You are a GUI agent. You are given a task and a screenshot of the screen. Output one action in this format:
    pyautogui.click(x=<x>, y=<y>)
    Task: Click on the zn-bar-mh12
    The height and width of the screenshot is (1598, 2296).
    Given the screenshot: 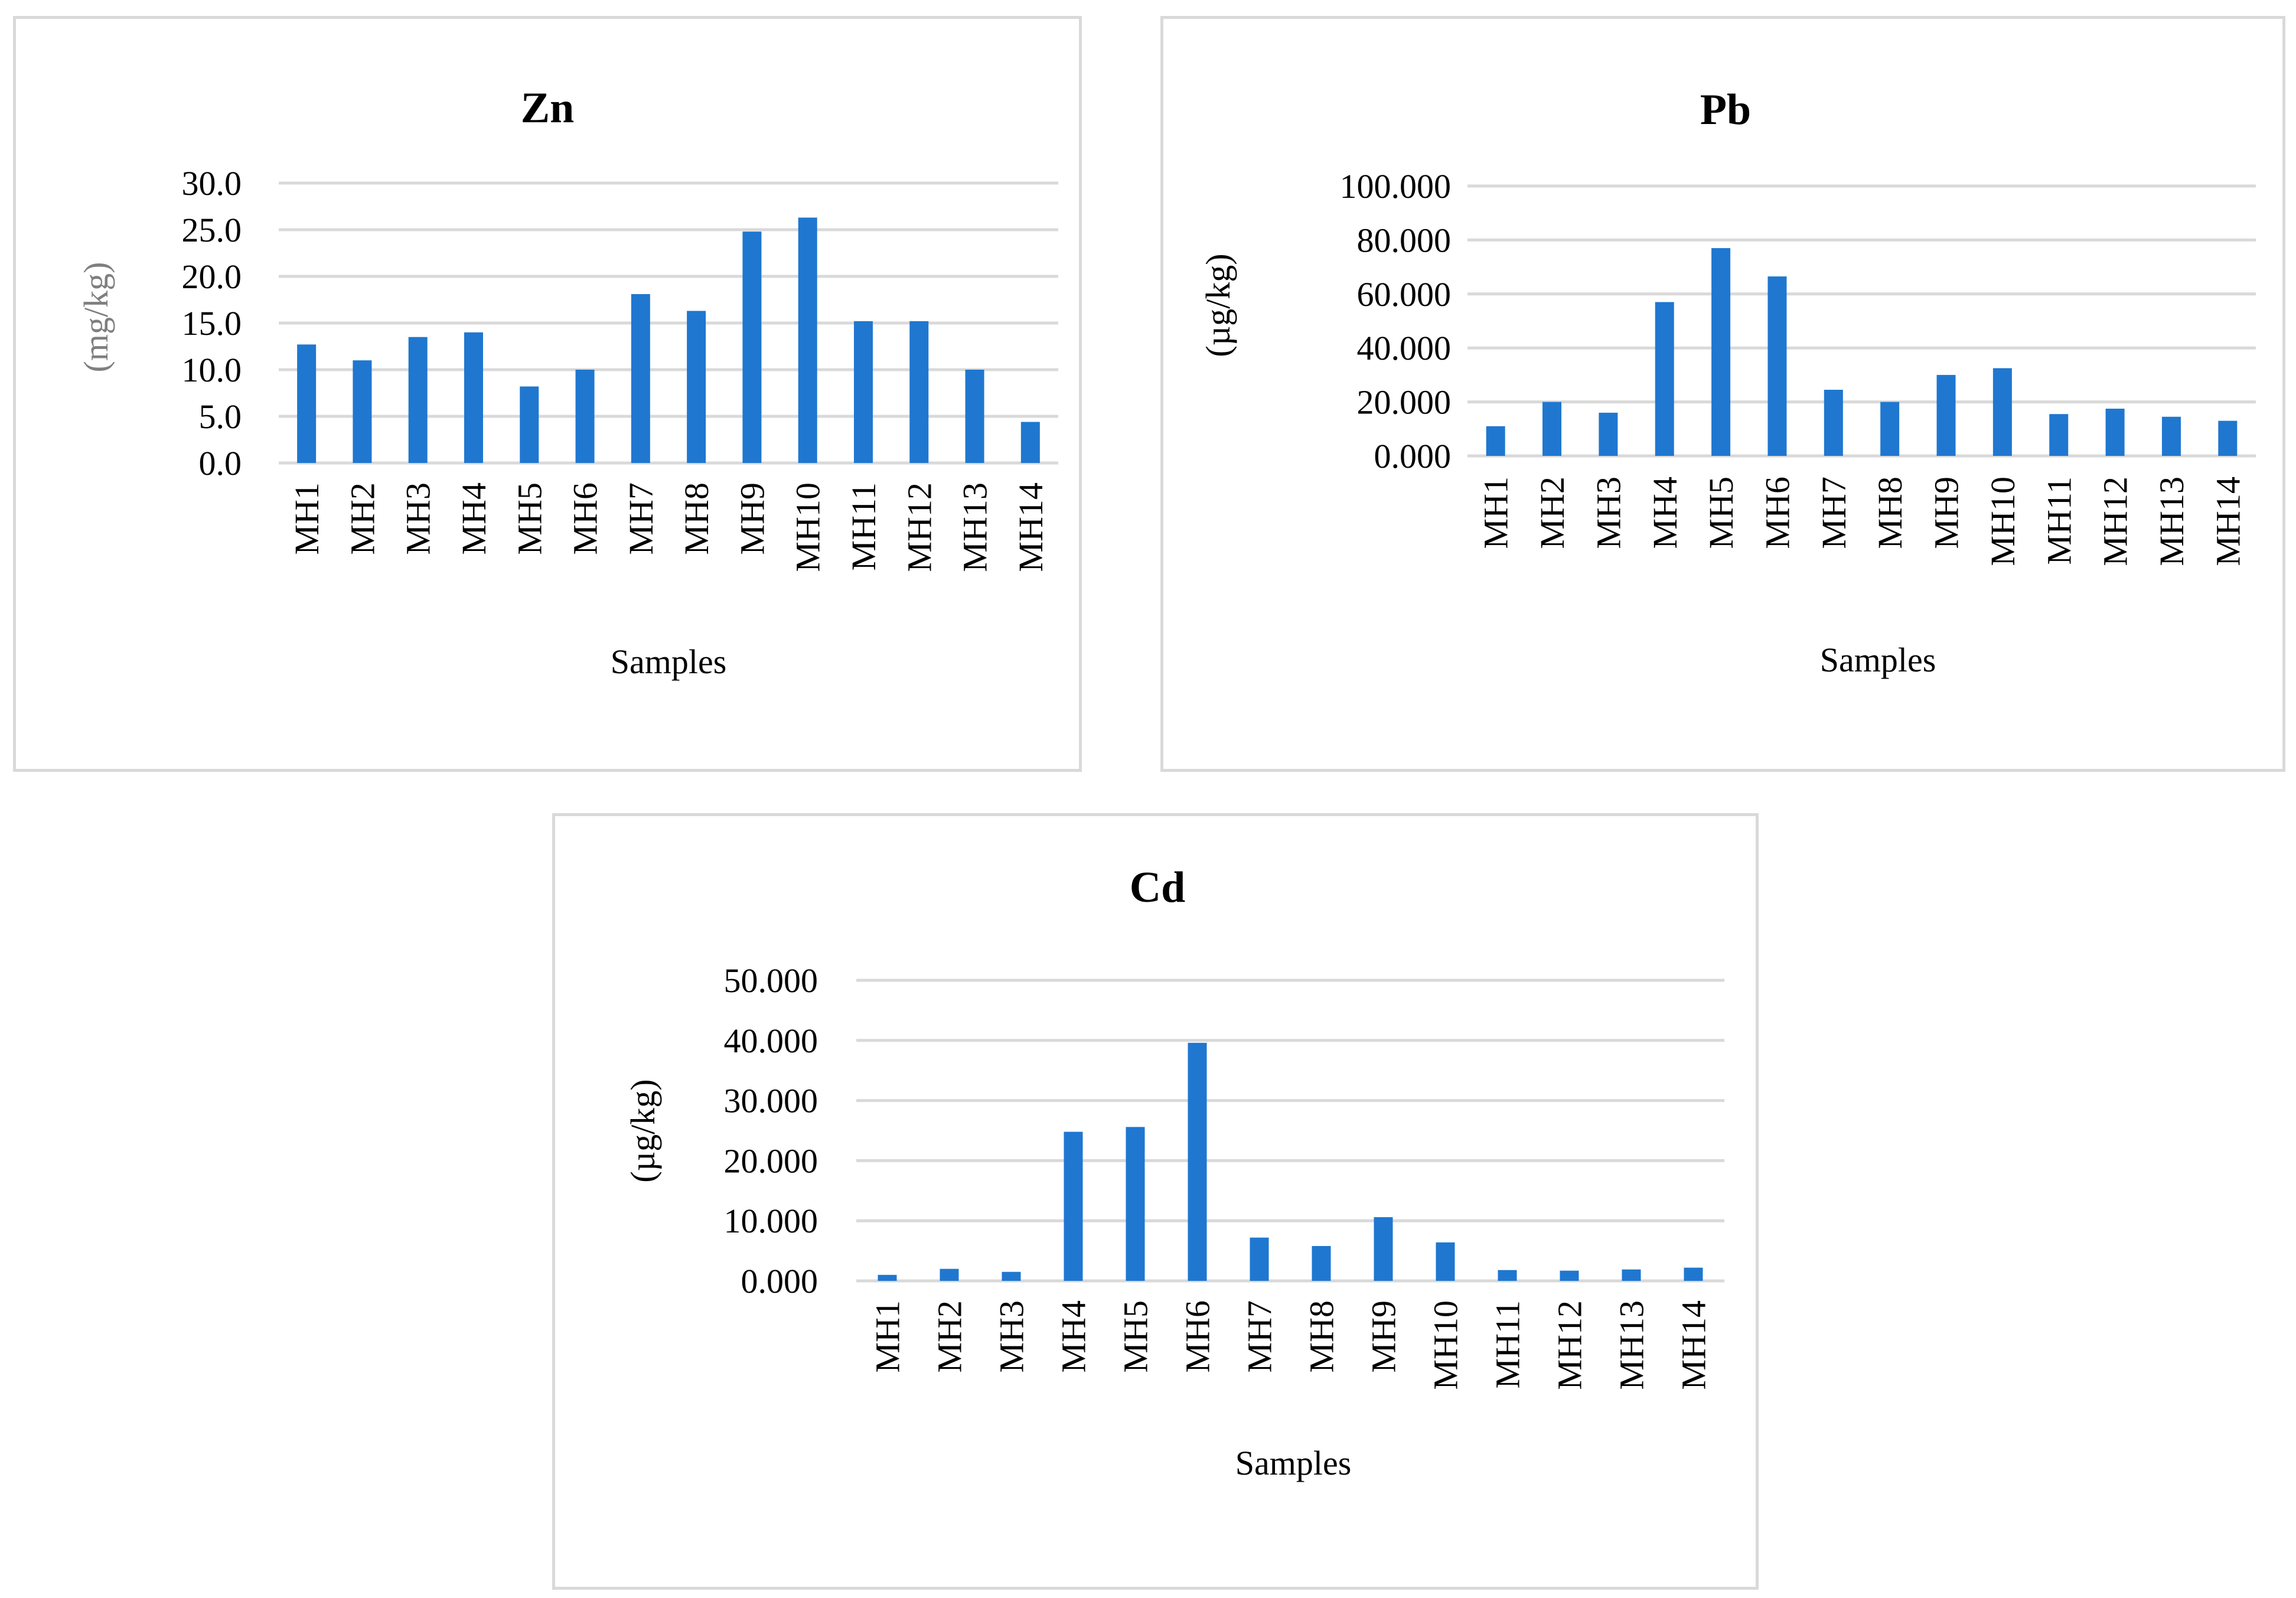 What is the action you would take?
    pyautogui.click(x=919, y=392)
    